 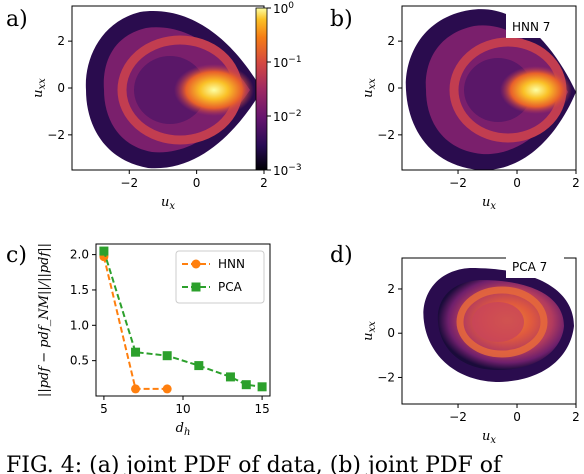 I want to click on panel-a-ylabel-sub: xx, so click(x=42, y=84).